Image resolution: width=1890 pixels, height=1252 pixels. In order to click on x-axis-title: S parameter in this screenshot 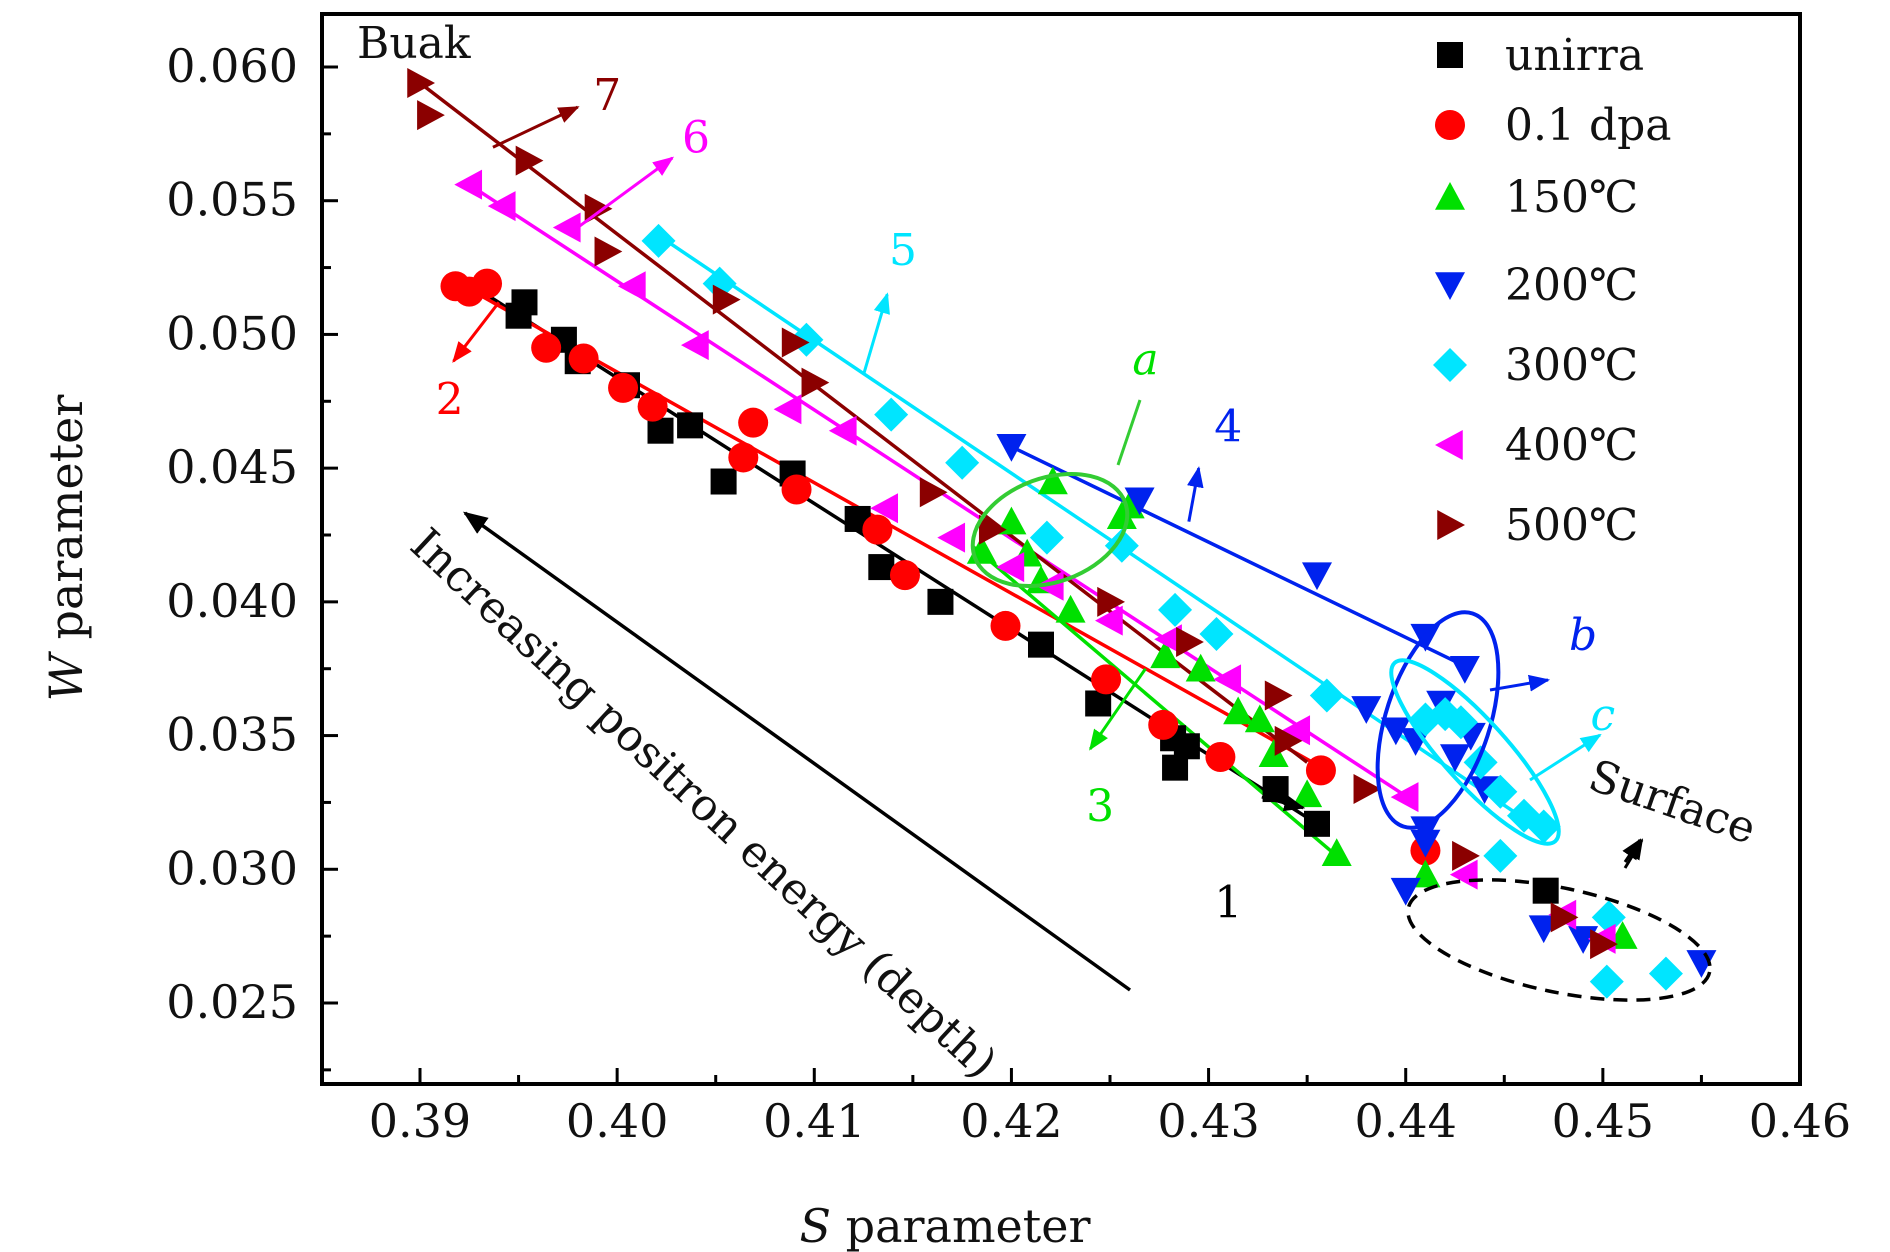, I will do `click(945, 1225)`.